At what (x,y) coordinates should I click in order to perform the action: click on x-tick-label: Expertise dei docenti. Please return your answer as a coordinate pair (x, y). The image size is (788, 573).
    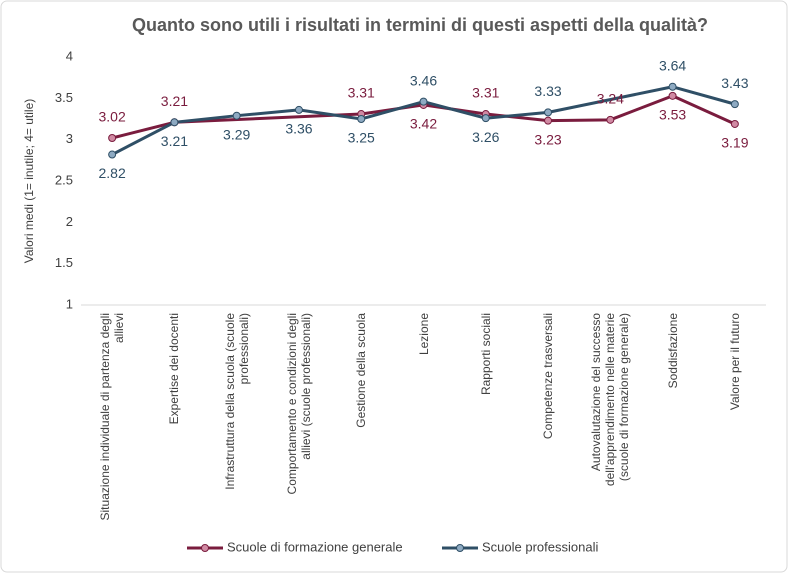
    Looking at the image, I should click on (174, 369).